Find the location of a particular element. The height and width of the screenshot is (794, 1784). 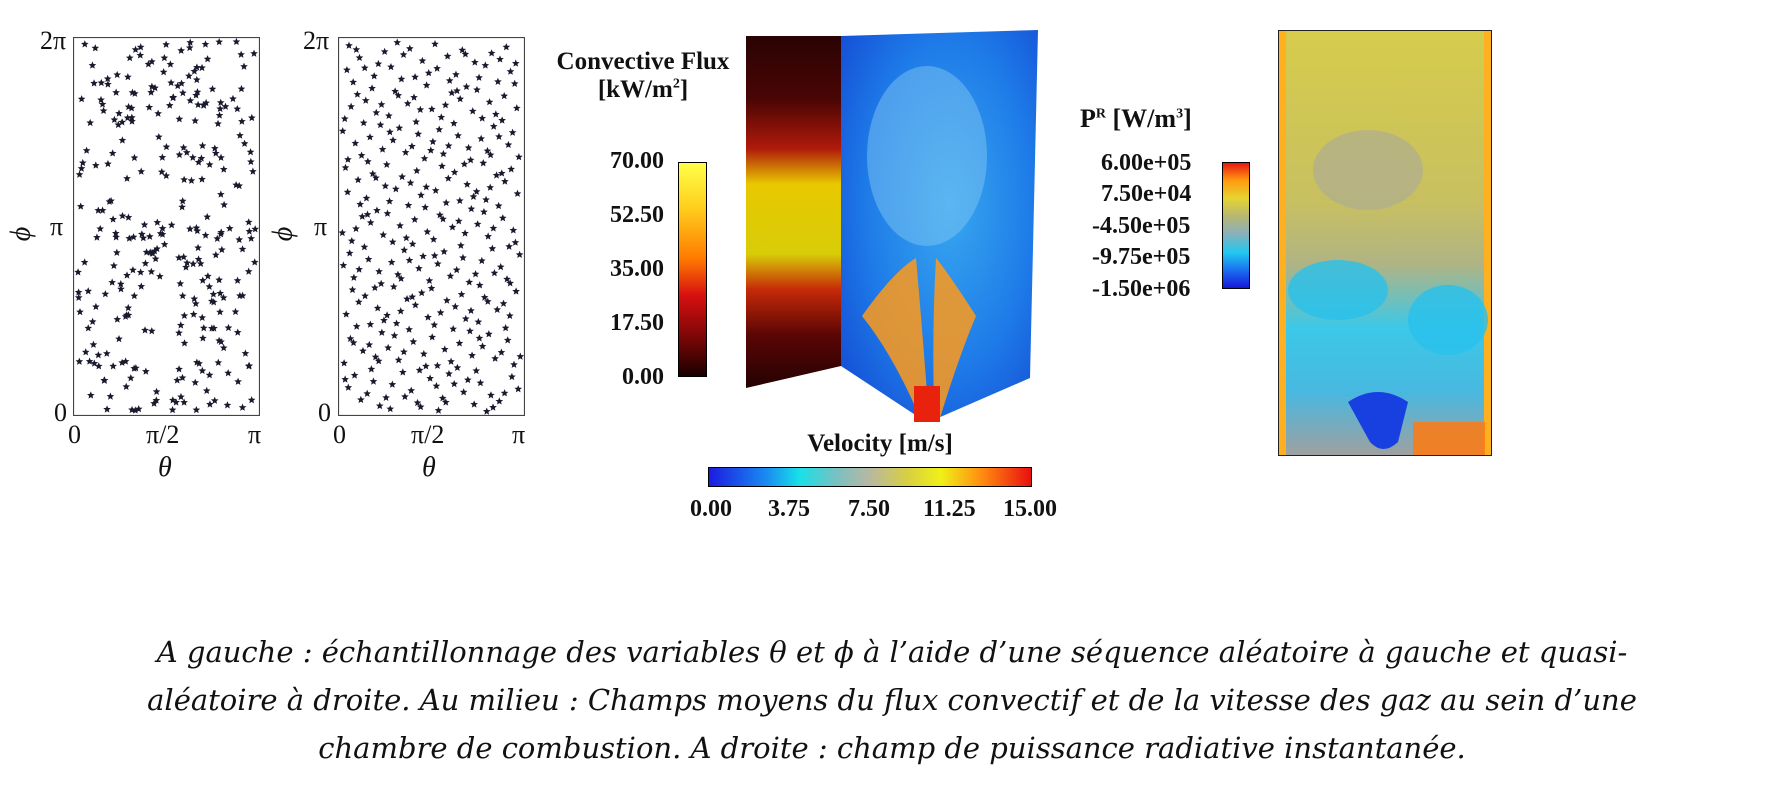

convective-title-line1: Convective Flux is located at coordinates (643, 61).